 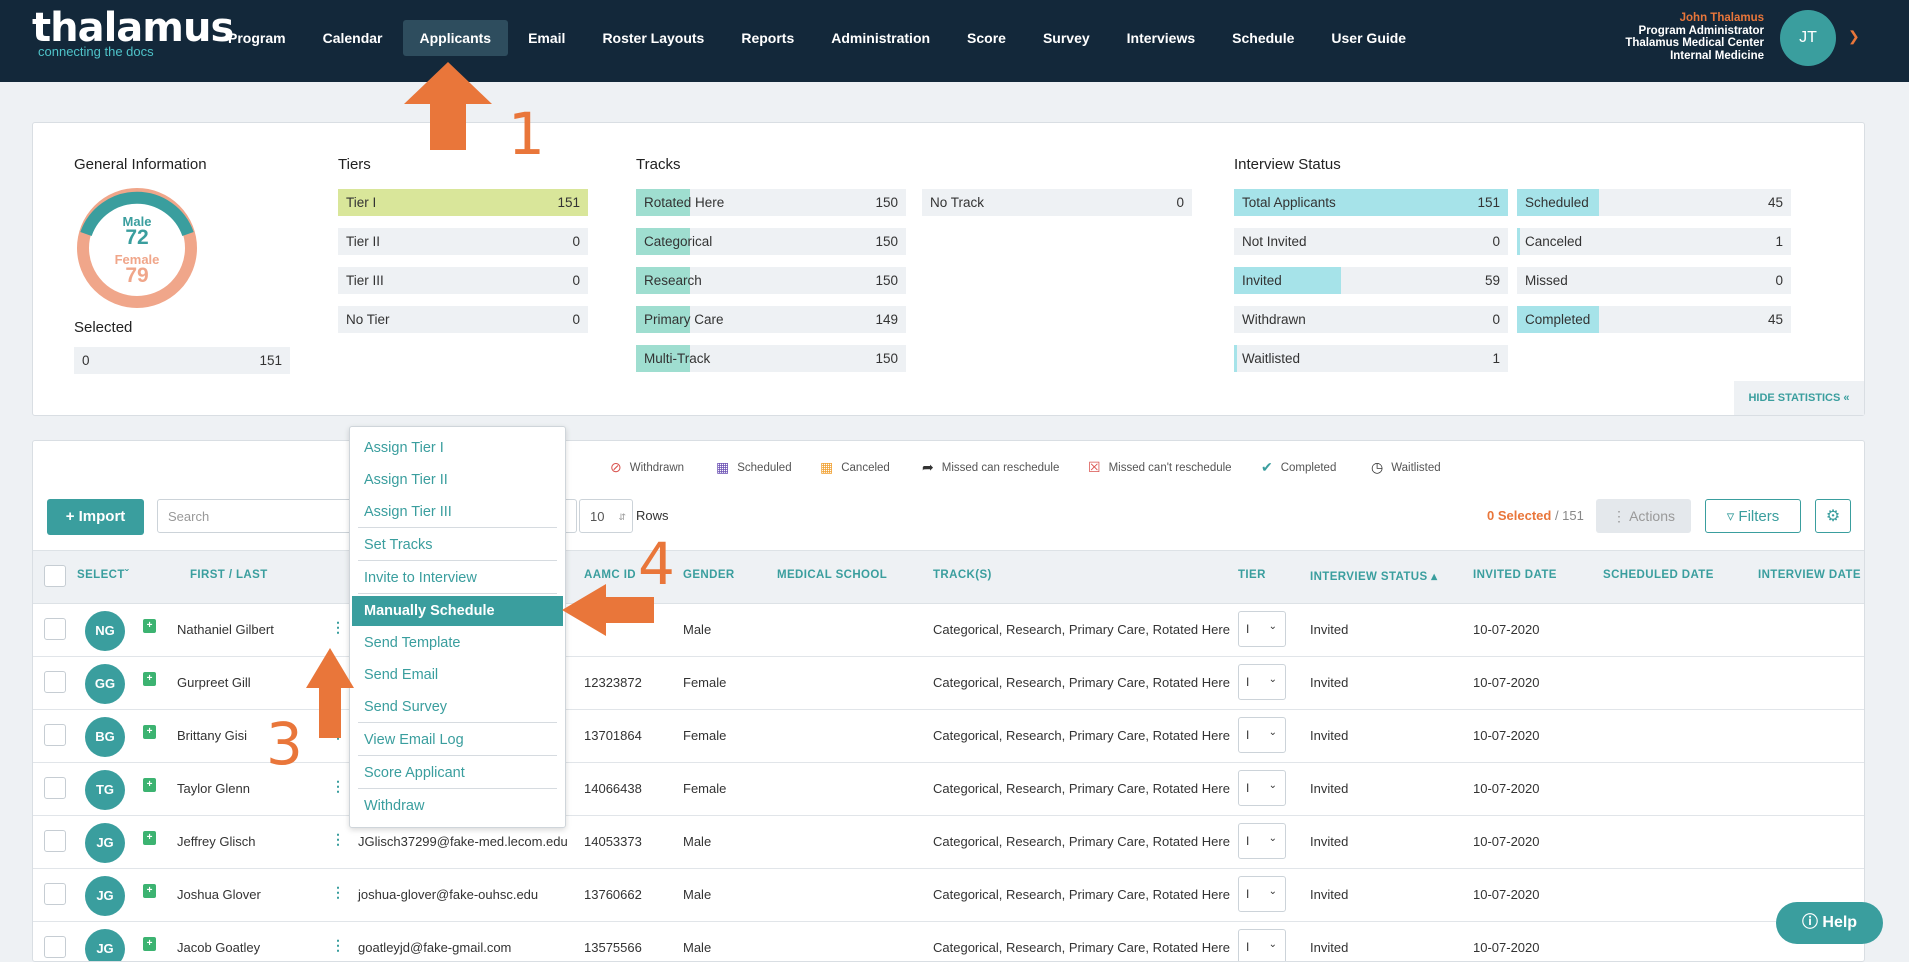 I want to click on col-tracks: TRACK(S), so click(x=962, y=575).